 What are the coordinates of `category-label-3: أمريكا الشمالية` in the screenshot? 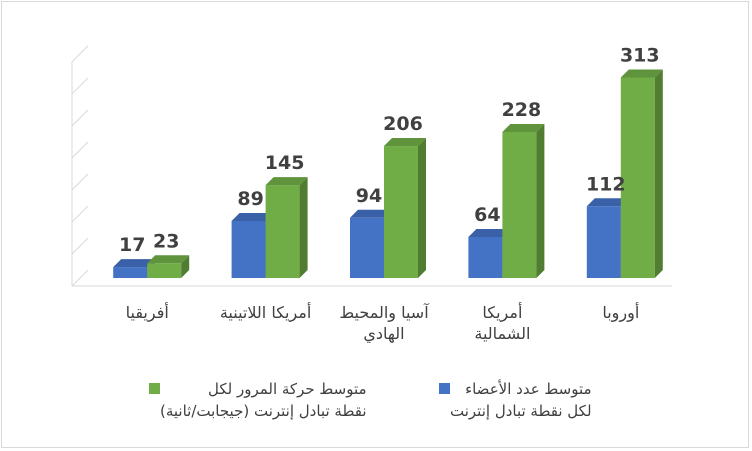 It's located at (502, 322).